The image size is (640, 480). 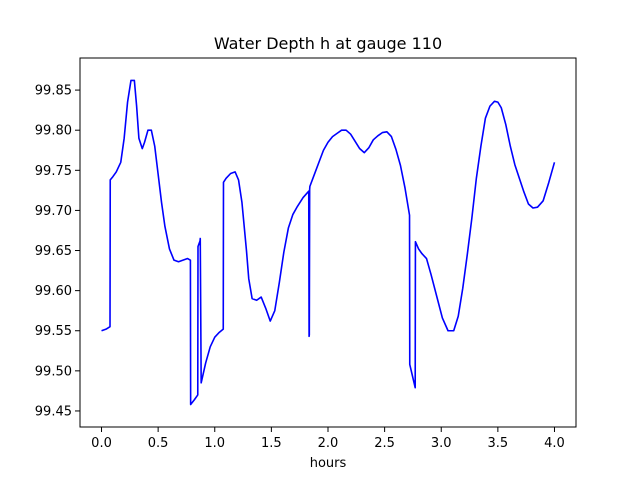 What do you see at coordinates (53, 371) in the screenshot?
I see `y-tick-label: 99.50` at bounding box center [53, 371].